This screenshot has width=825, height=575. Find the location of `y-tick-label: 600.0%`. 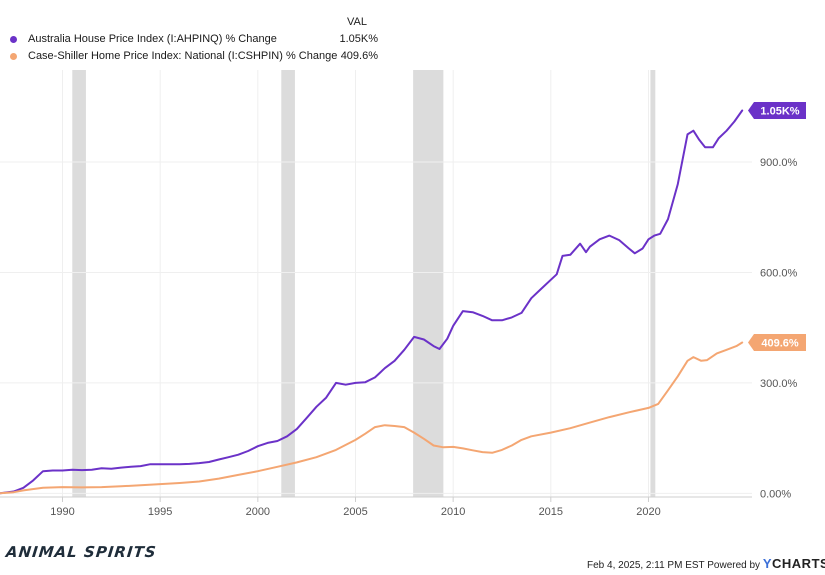

y-tick-label: 600.0% is located at coordinates (779, 273).